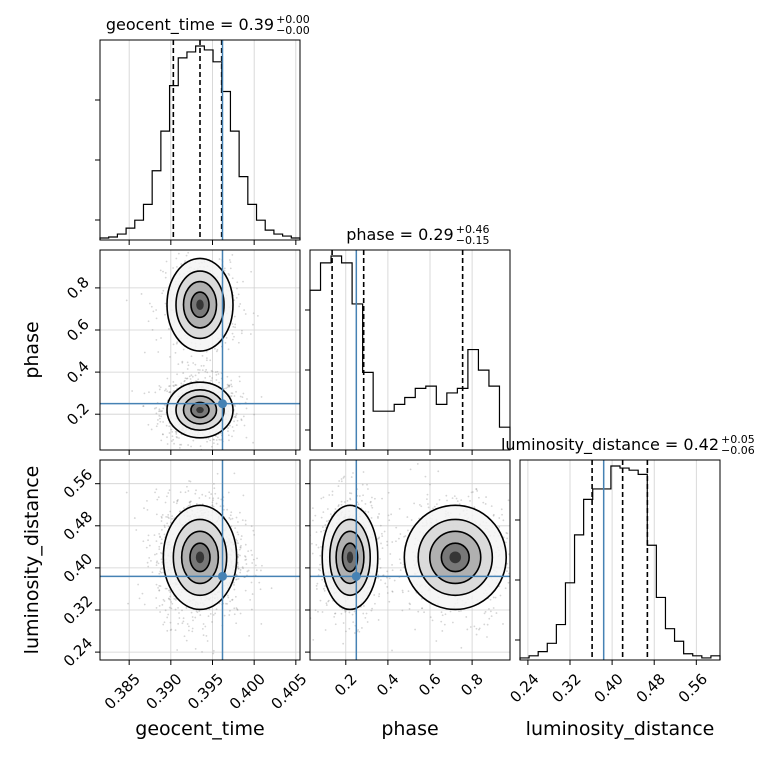 The height and width of the screenshot is (760, 760). Describe the element at coordinates (78, 526) in the screenshot. I see `y-tick-label: 0.48` at that location.